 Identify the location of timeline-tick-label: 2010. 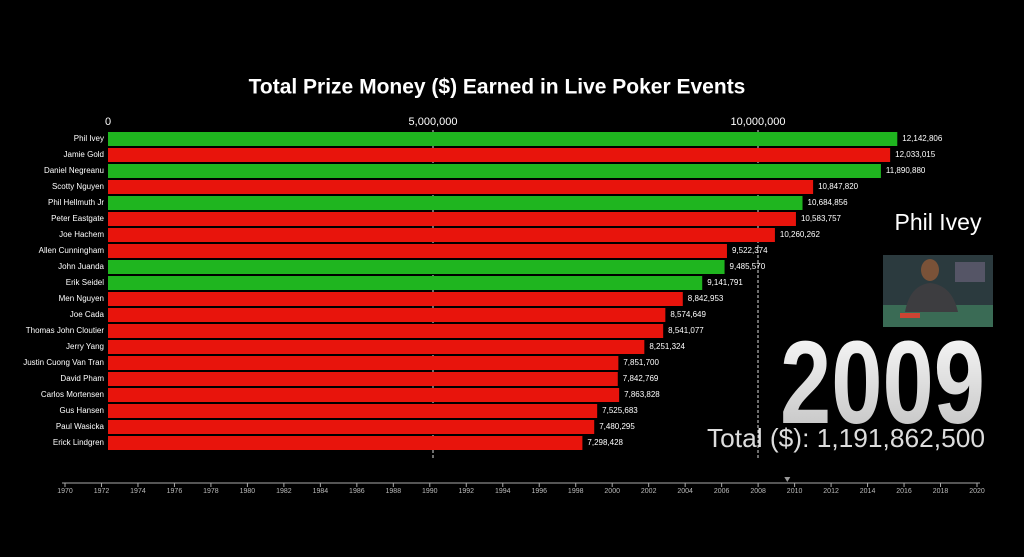
(795, 491).